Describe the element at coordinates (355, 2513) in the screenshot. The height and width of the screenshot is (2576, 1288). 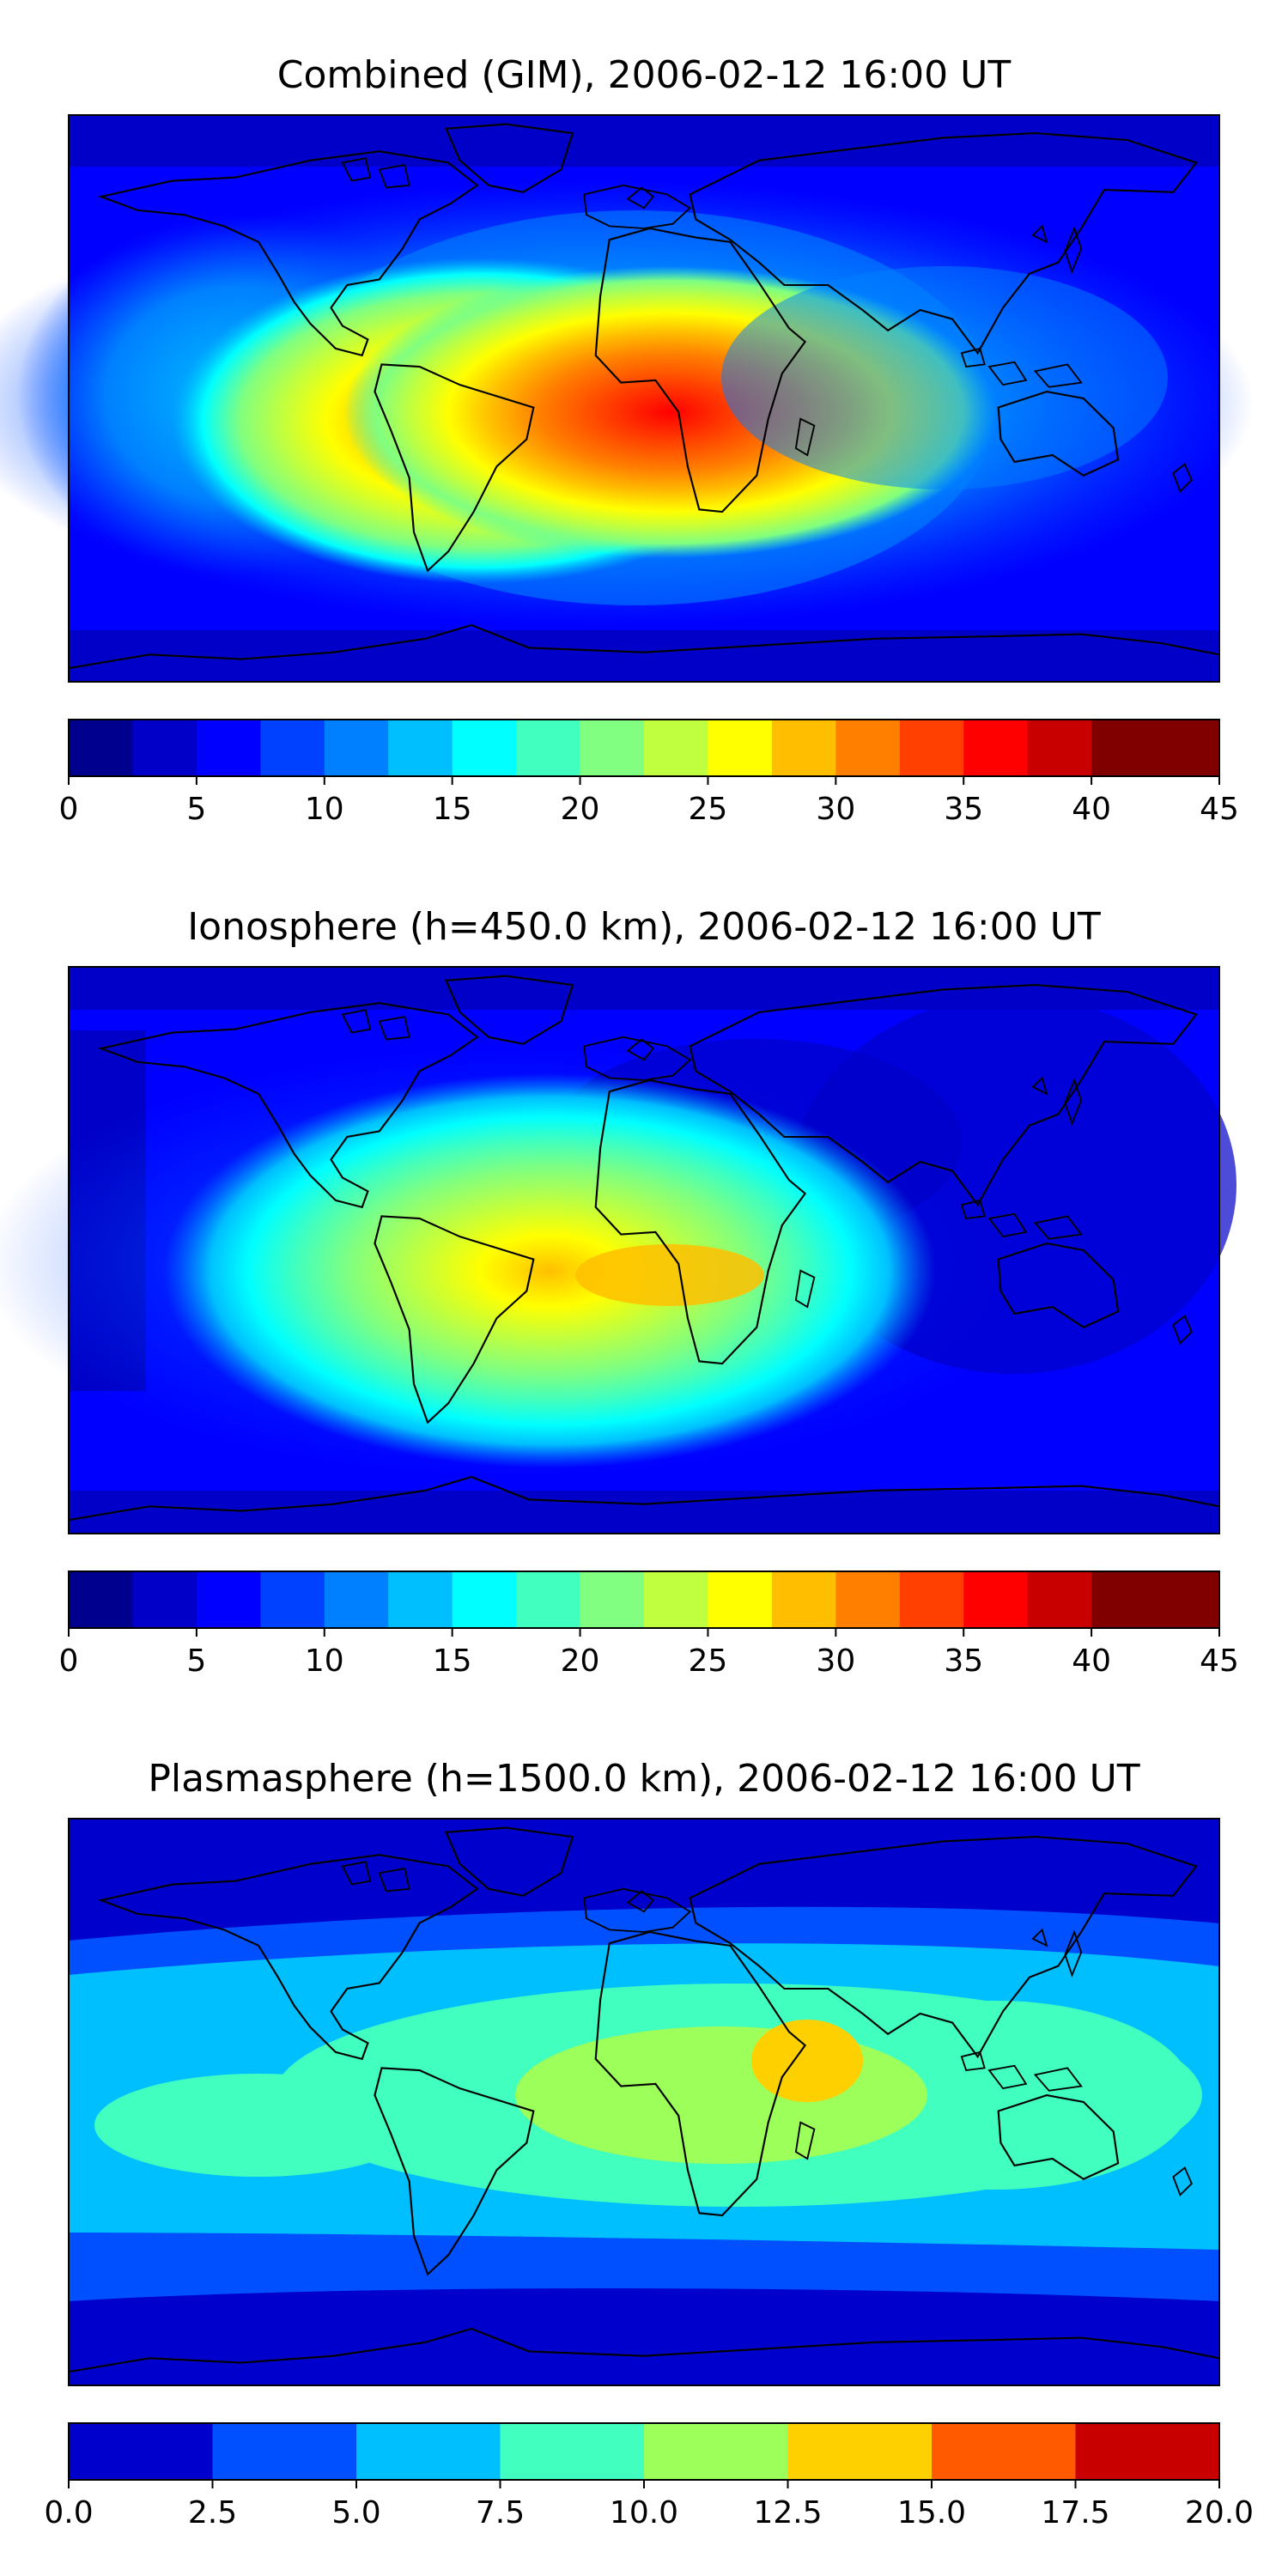
I see `colorbar-tick-label: 5.0` at that location.